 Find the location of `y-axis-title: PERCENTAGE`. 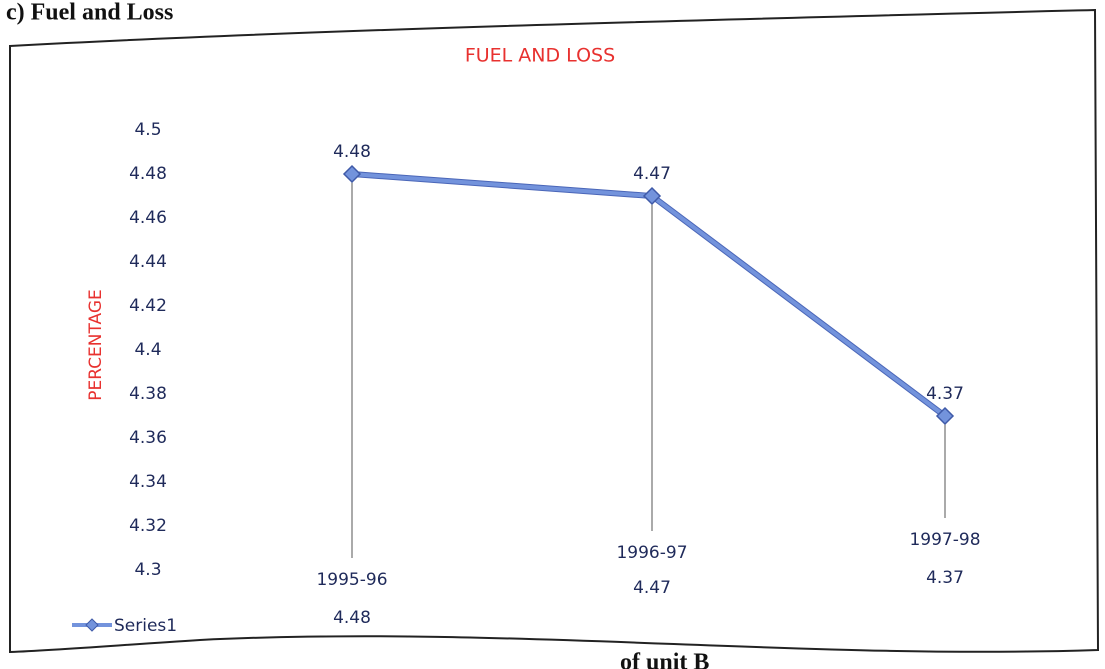

y-axis-title: PERCENTAGE is located at coordinates (96, 345).